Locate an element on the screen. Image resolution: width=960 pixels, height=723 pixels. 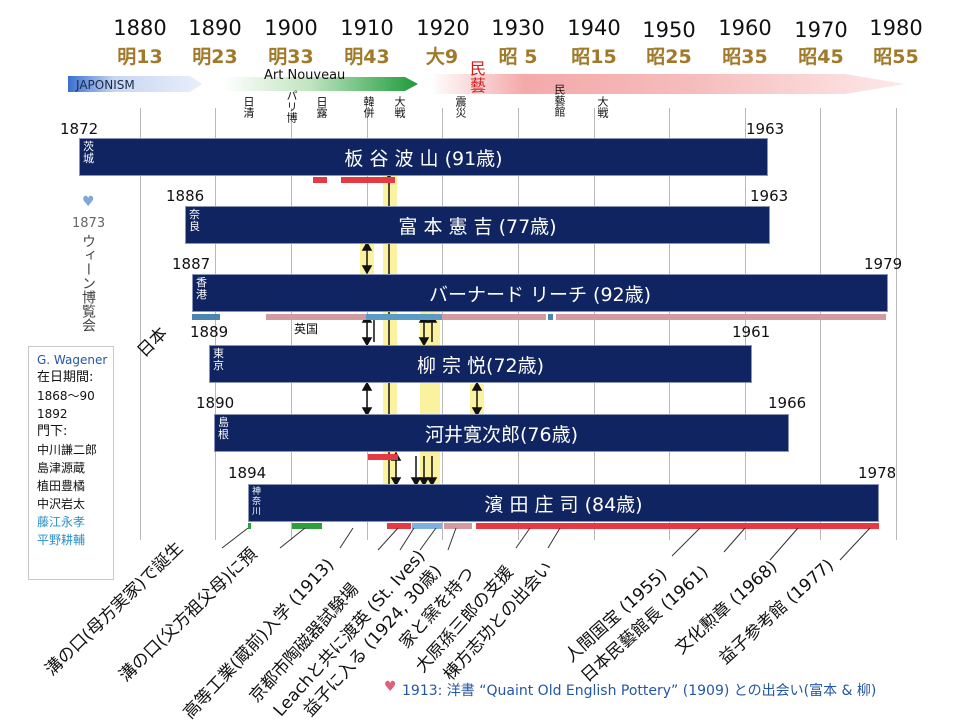
event-label: 日露 is located at coordinates (321, 107).